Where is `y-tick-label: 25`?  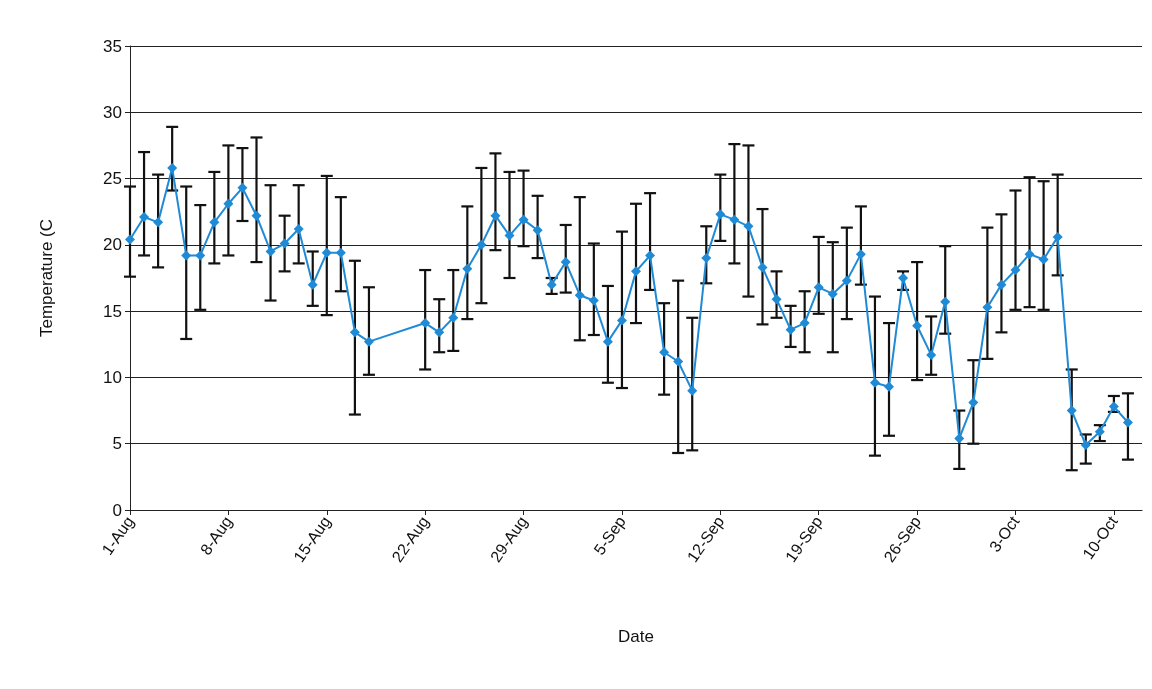 y-tick-label: 25 is located at coordinates (112, 179).